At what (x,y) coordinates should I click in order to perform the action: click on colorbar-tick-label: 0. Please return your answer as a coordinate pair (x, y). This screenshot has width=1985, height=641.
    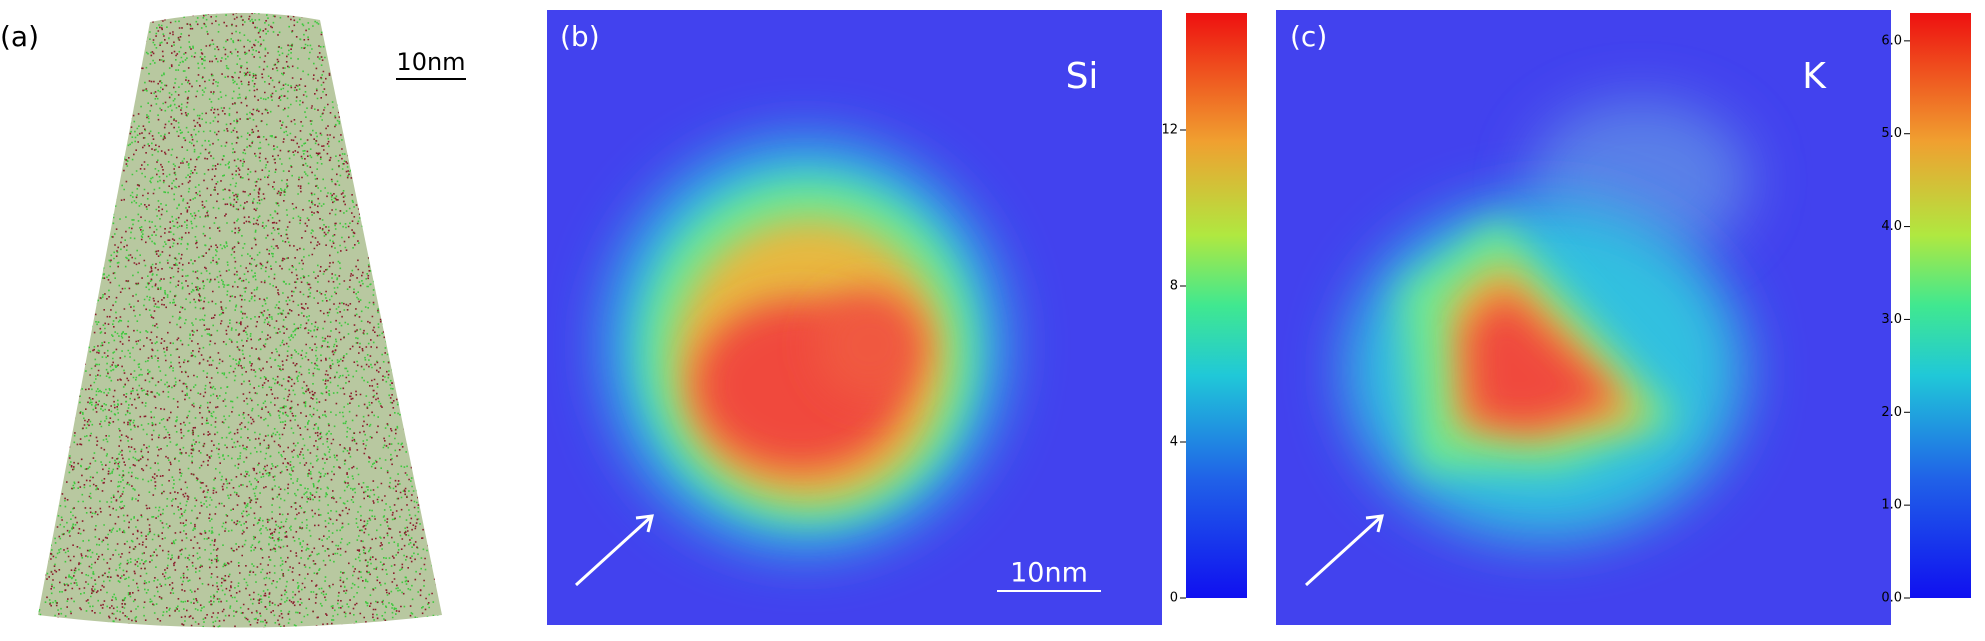
    Looking at the image, I should click on (1174, 598).